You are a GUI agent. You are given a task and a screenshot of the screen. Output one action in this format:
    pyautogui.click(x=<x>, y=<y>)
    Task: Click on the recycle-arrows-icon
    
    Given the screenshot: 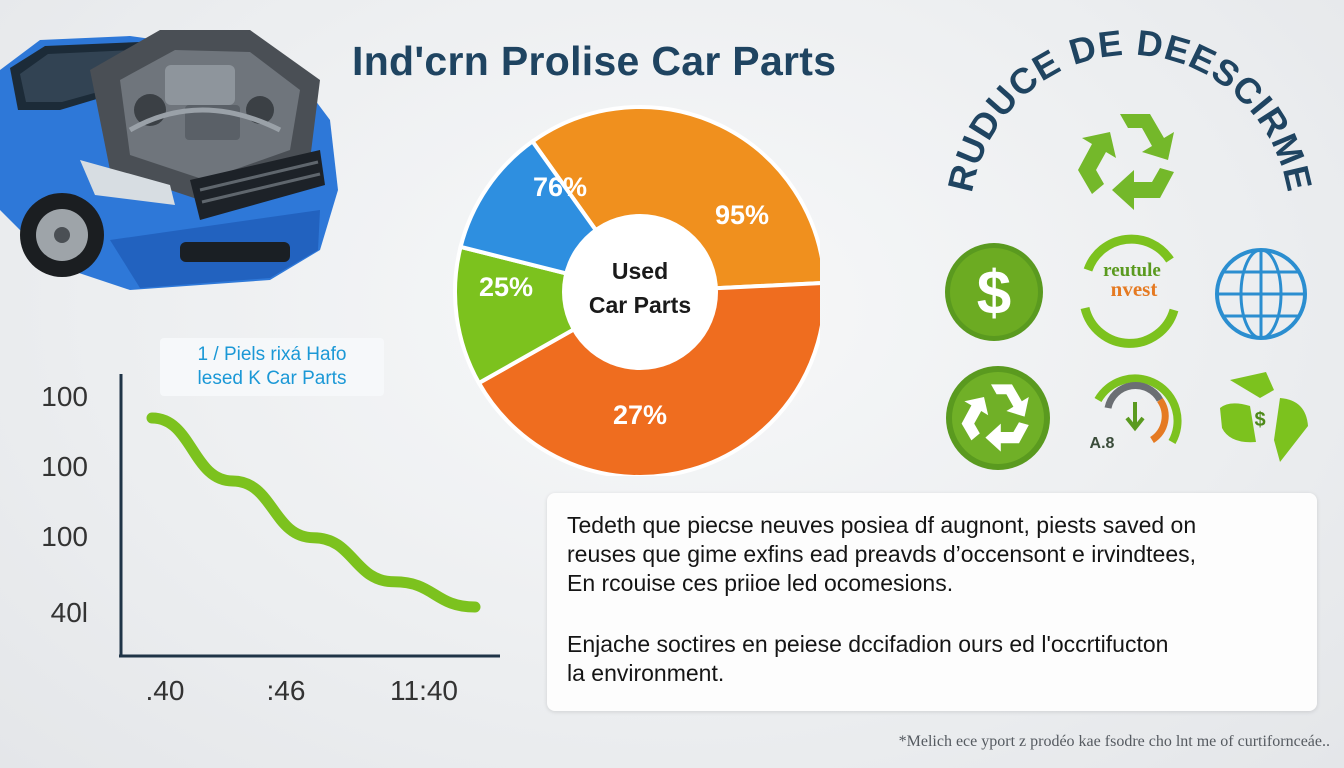 What is the action you would take?
    pyautogui.click(x=1126, y=162)
    